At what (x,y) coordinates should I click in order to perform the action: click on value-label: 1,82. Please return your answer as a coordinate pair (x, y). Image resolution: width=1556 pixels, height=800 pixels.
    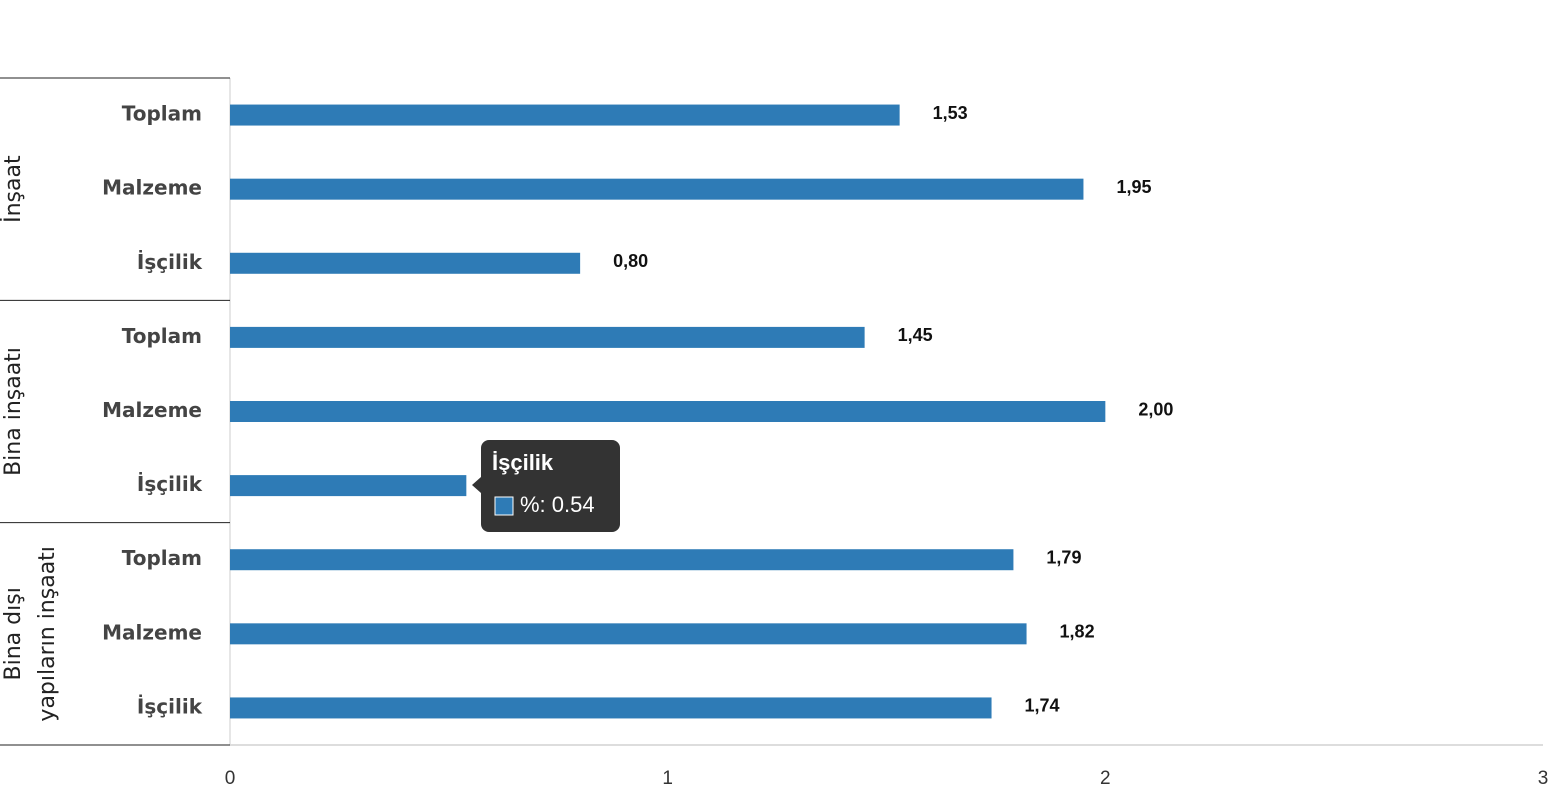
    Looking at the image, I should click on (1077, 632).